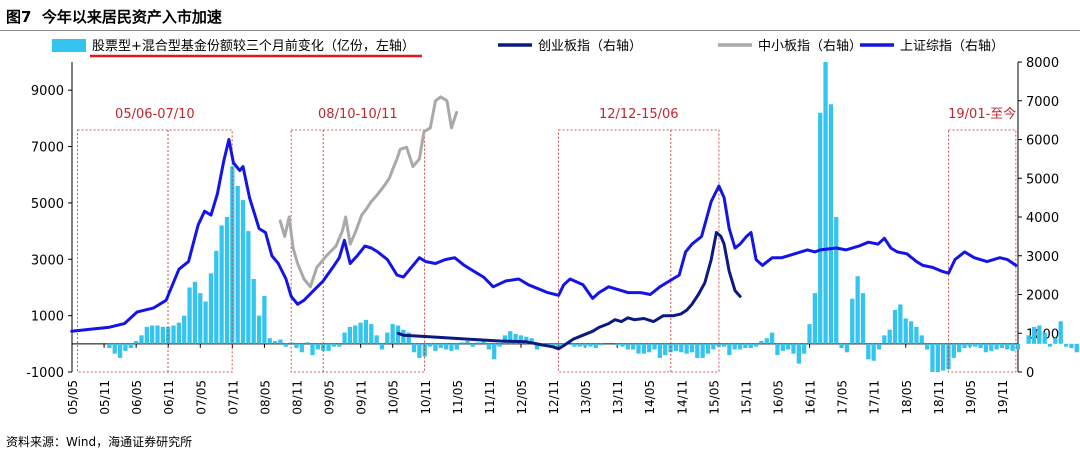 Image resolution: width=1080 pixels, height=466 pixels. Describe the element at coordinates (426, 397) in the screenshot. I see `x-axis-tick-label: 10/11` at that location.